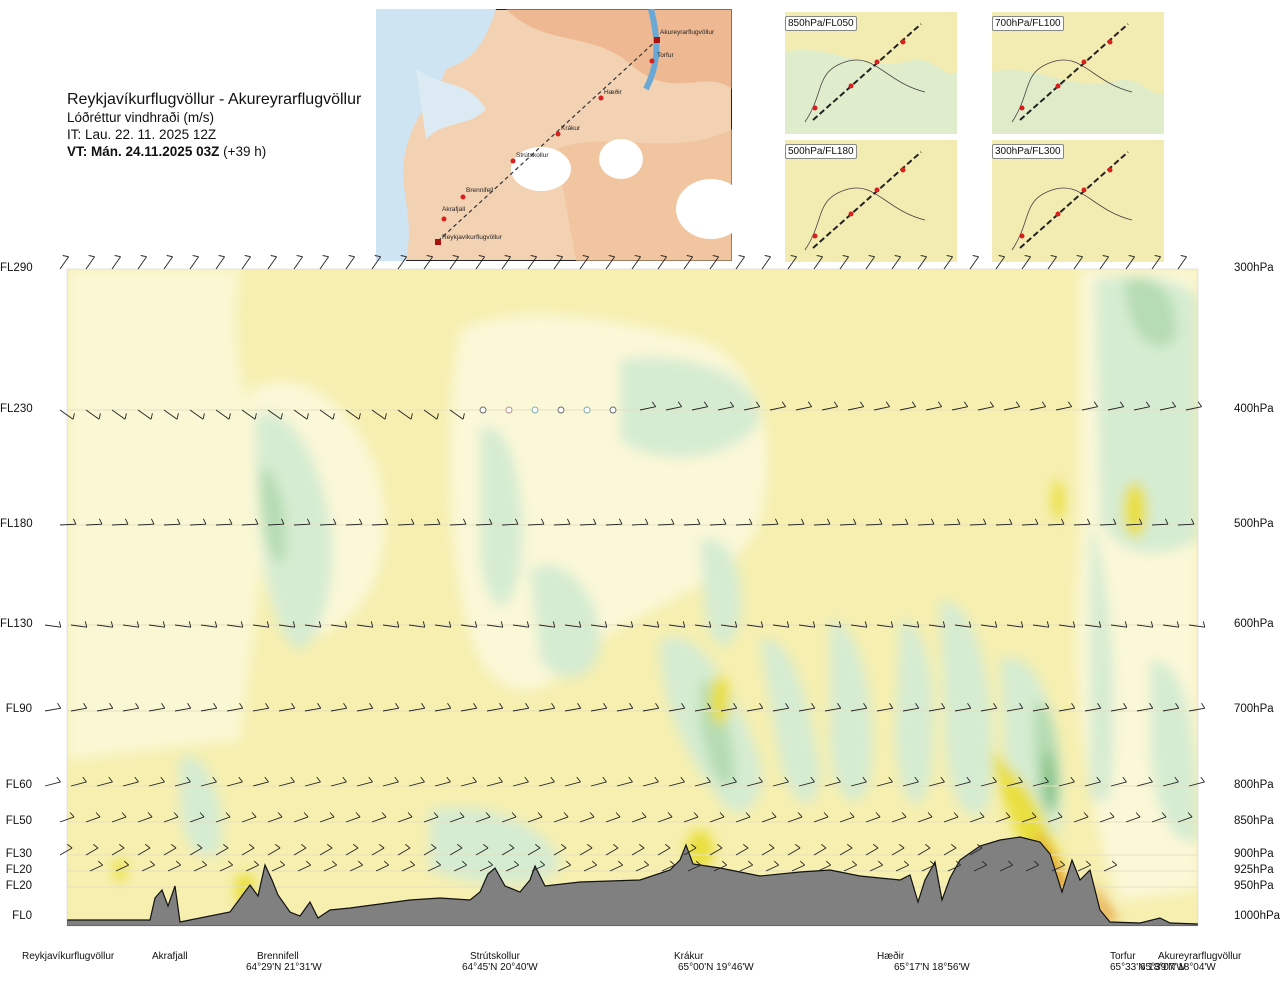  Describe the element at coordinates (16, 268) in the screenshot. I see `fl-tick-label: FL290` at that location.